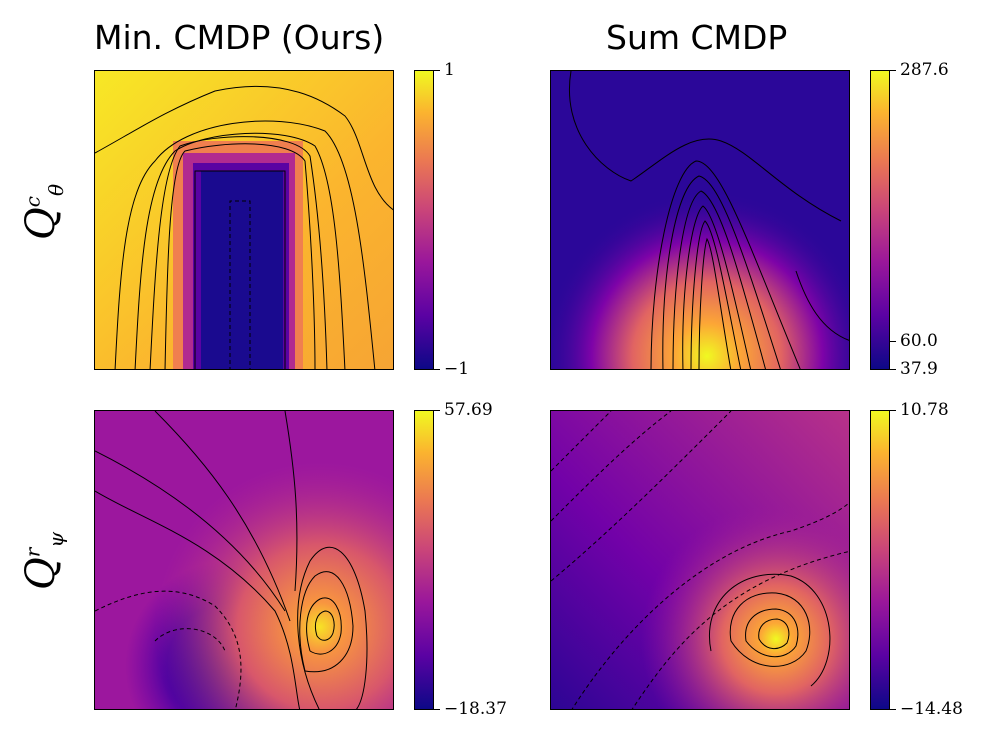 The height and width of the screenshot is (747, 996). Describe the element at coordinates (43, 560) in the screenshot. I see `row-label-bottom: Qrψ` at that location.